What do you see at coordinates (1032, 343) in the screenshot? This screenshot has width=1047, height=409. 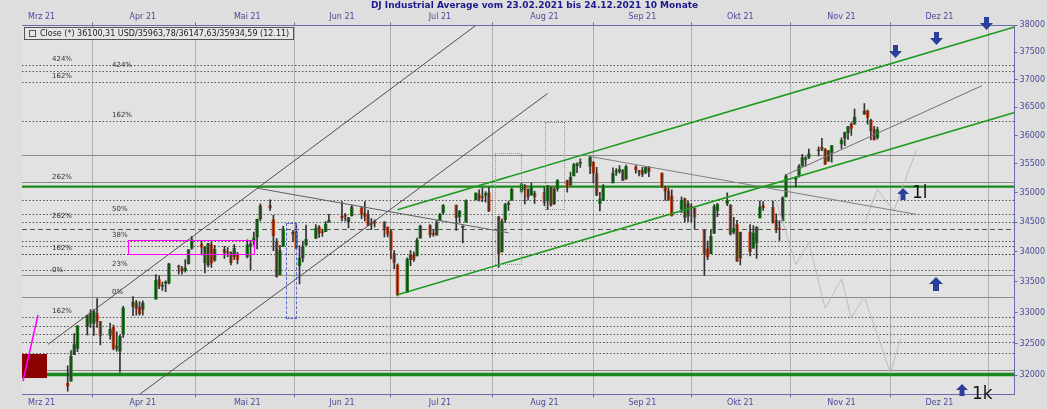 I see `y-tick-label: 32500` at bounding box center [1032, 343].